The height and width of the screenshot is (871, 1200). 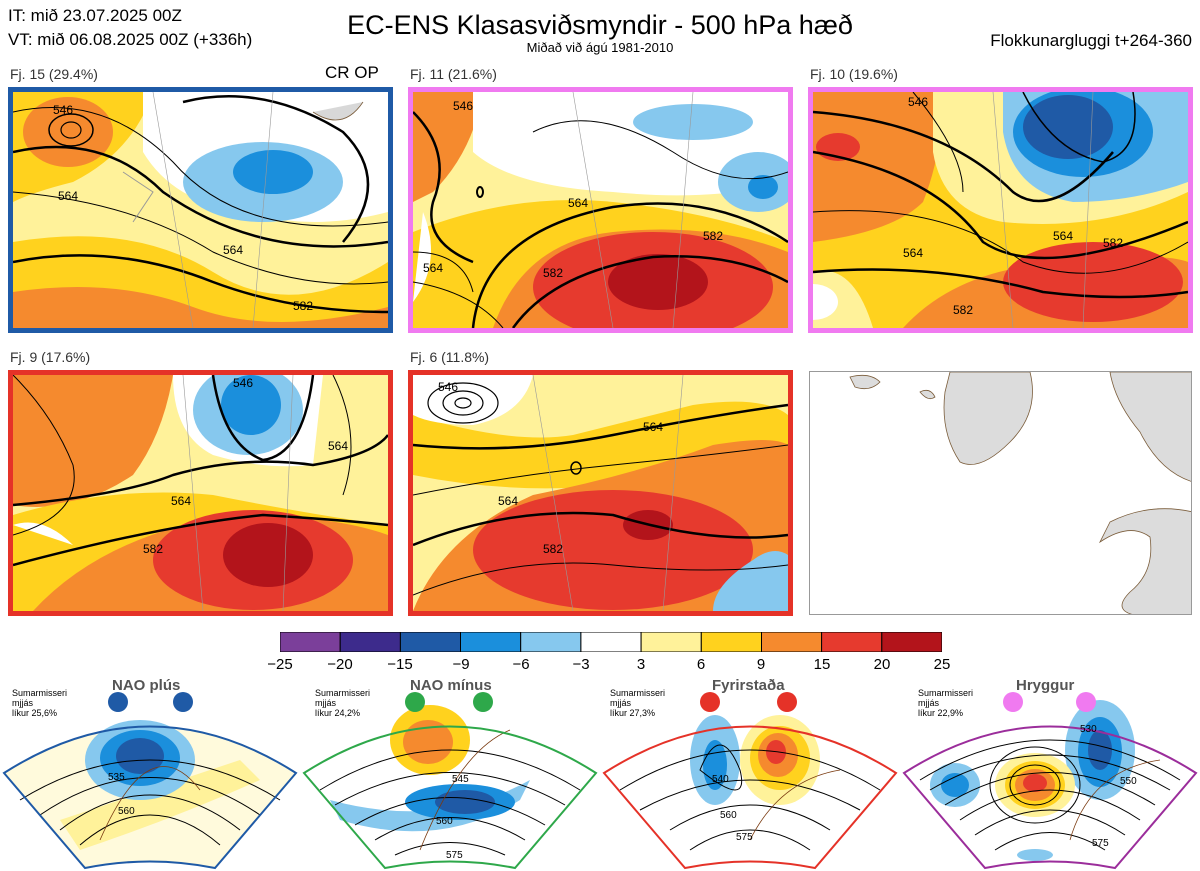 What do you see at coordinates (882, 664) in the screenshot?
I see `colorbar-tick: 20` at bounding box center [882, 664].